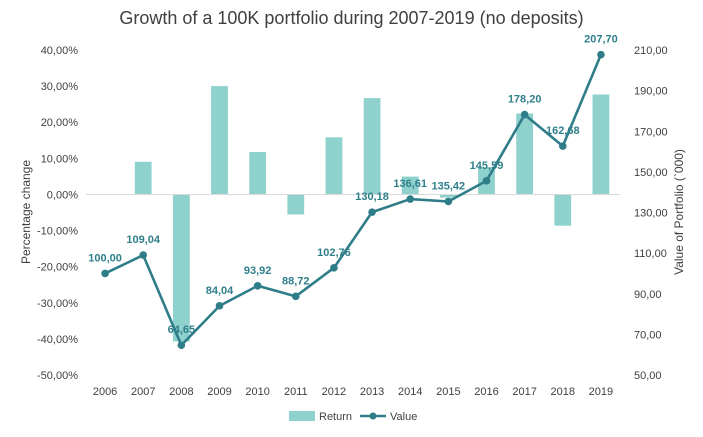 This screenshot has width=703, height=437. What do you see at coordinates (105, 258) in the screenshot?
I see `value-label-2006: 100,00` at bounding box center [105, 258].